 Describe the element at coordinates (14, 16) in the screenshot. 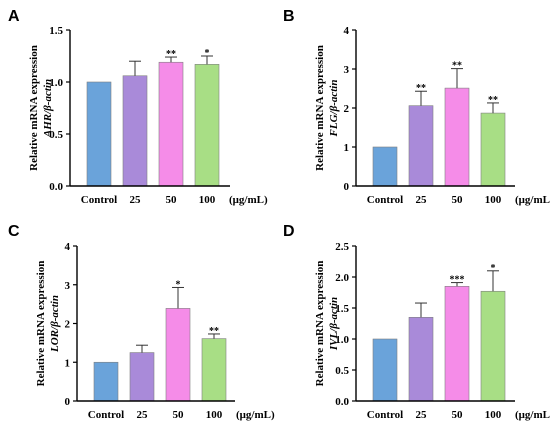

I see `panel-label: A` at that location.